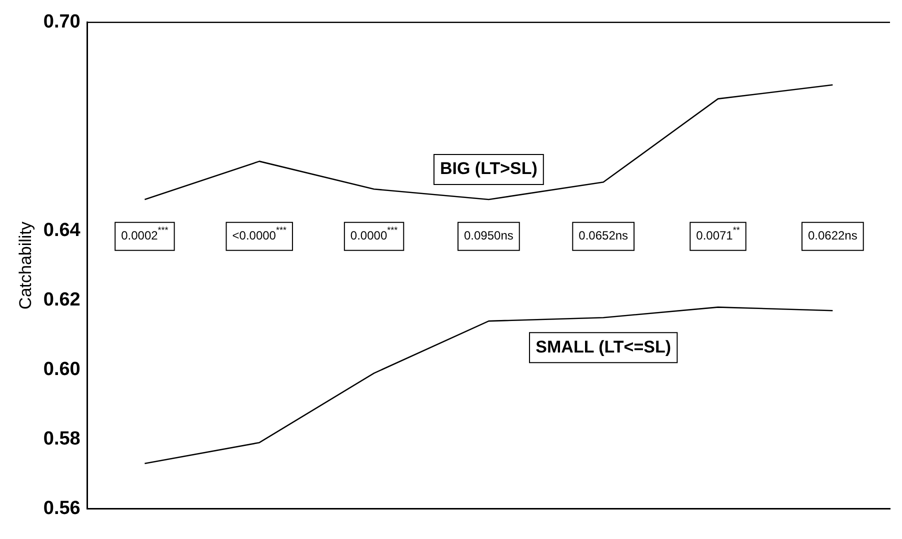 The image size is (902, 539). I want to click on annotation: <0.0000***, so click(259, 233).